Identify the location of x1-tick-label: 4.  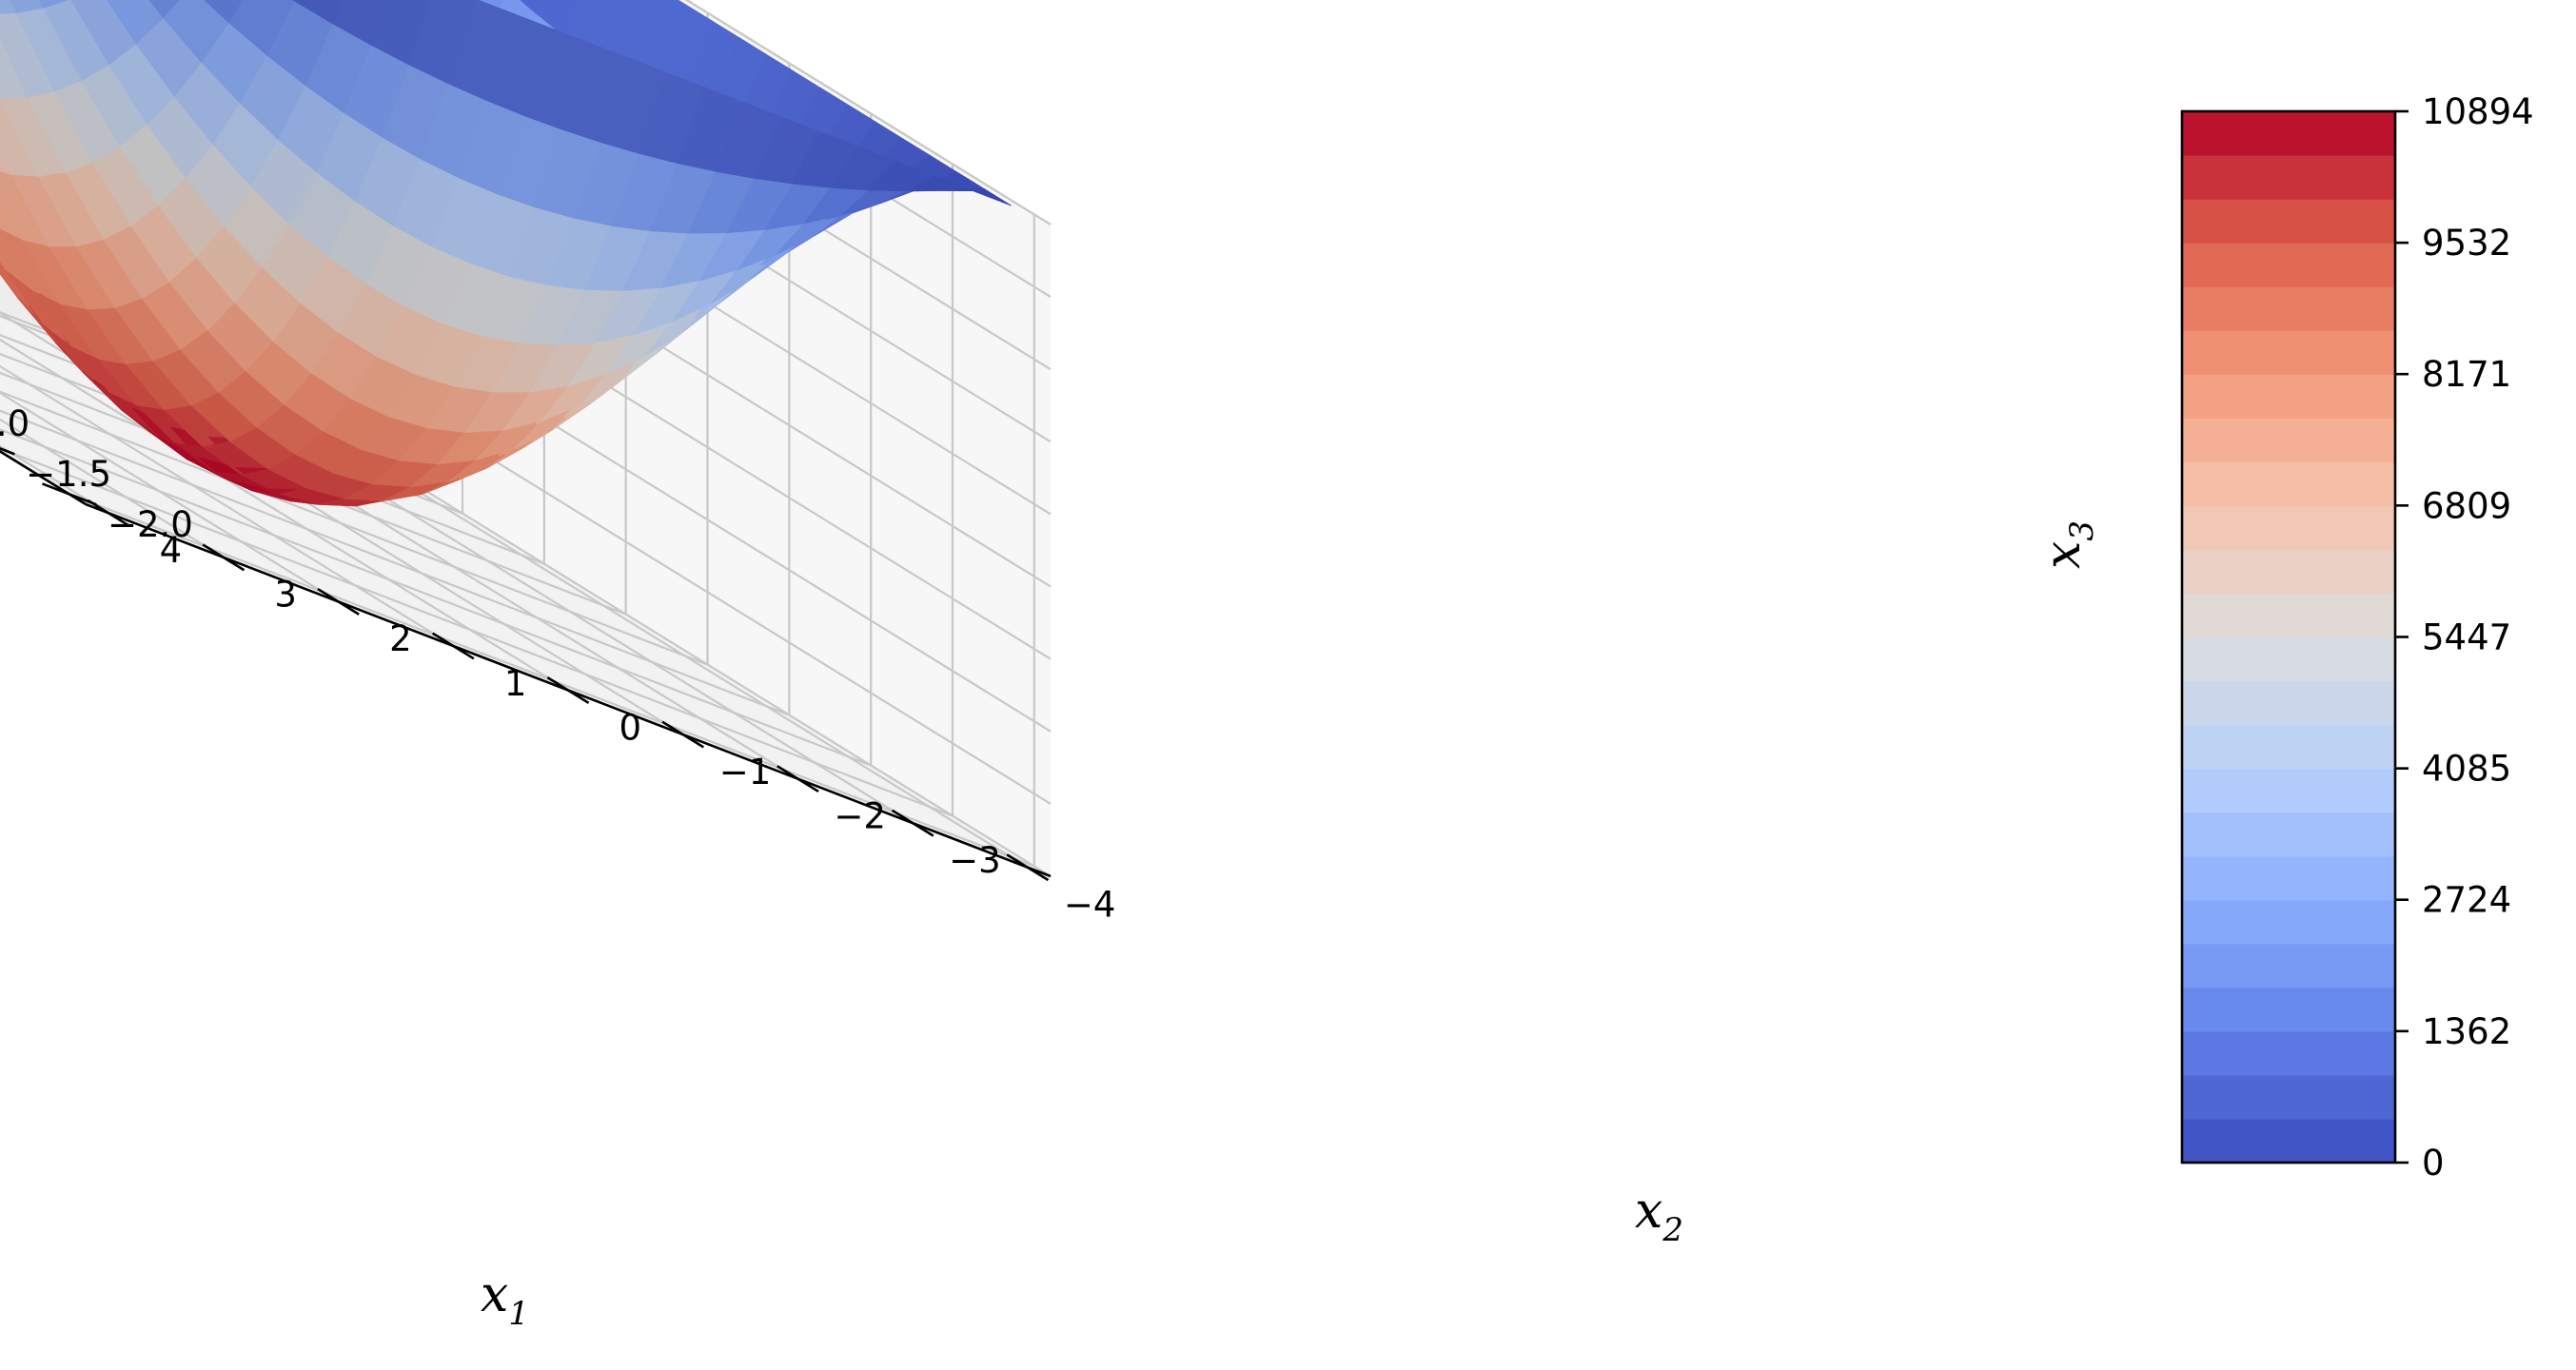
(171, 550).